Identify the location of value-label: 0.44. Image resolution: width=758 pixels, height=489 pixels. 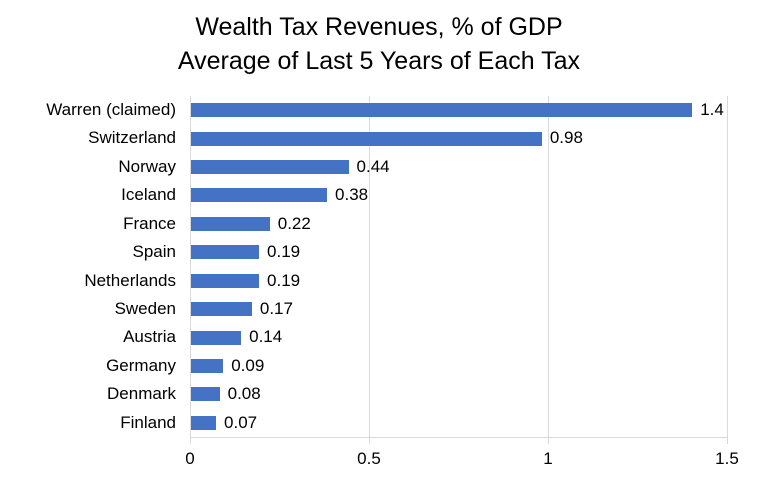
(373, 166).